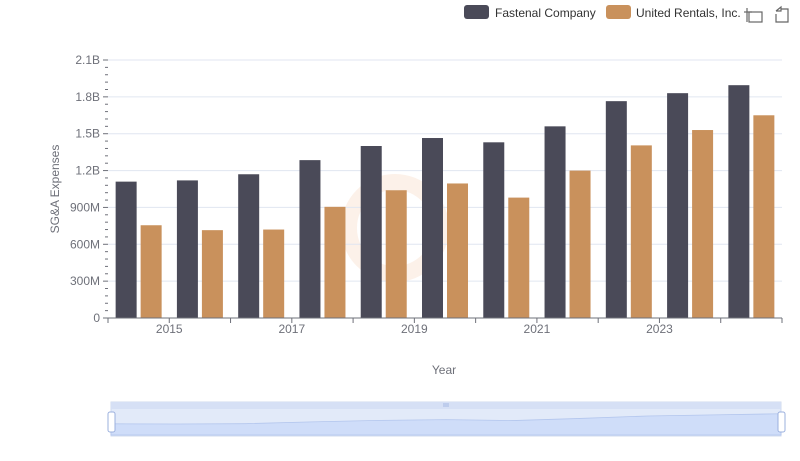 The image size is (800, 461). Describe the element at coordinates (537, 329) in the screenshot. I see `x-tick-label: 2021` at that location.